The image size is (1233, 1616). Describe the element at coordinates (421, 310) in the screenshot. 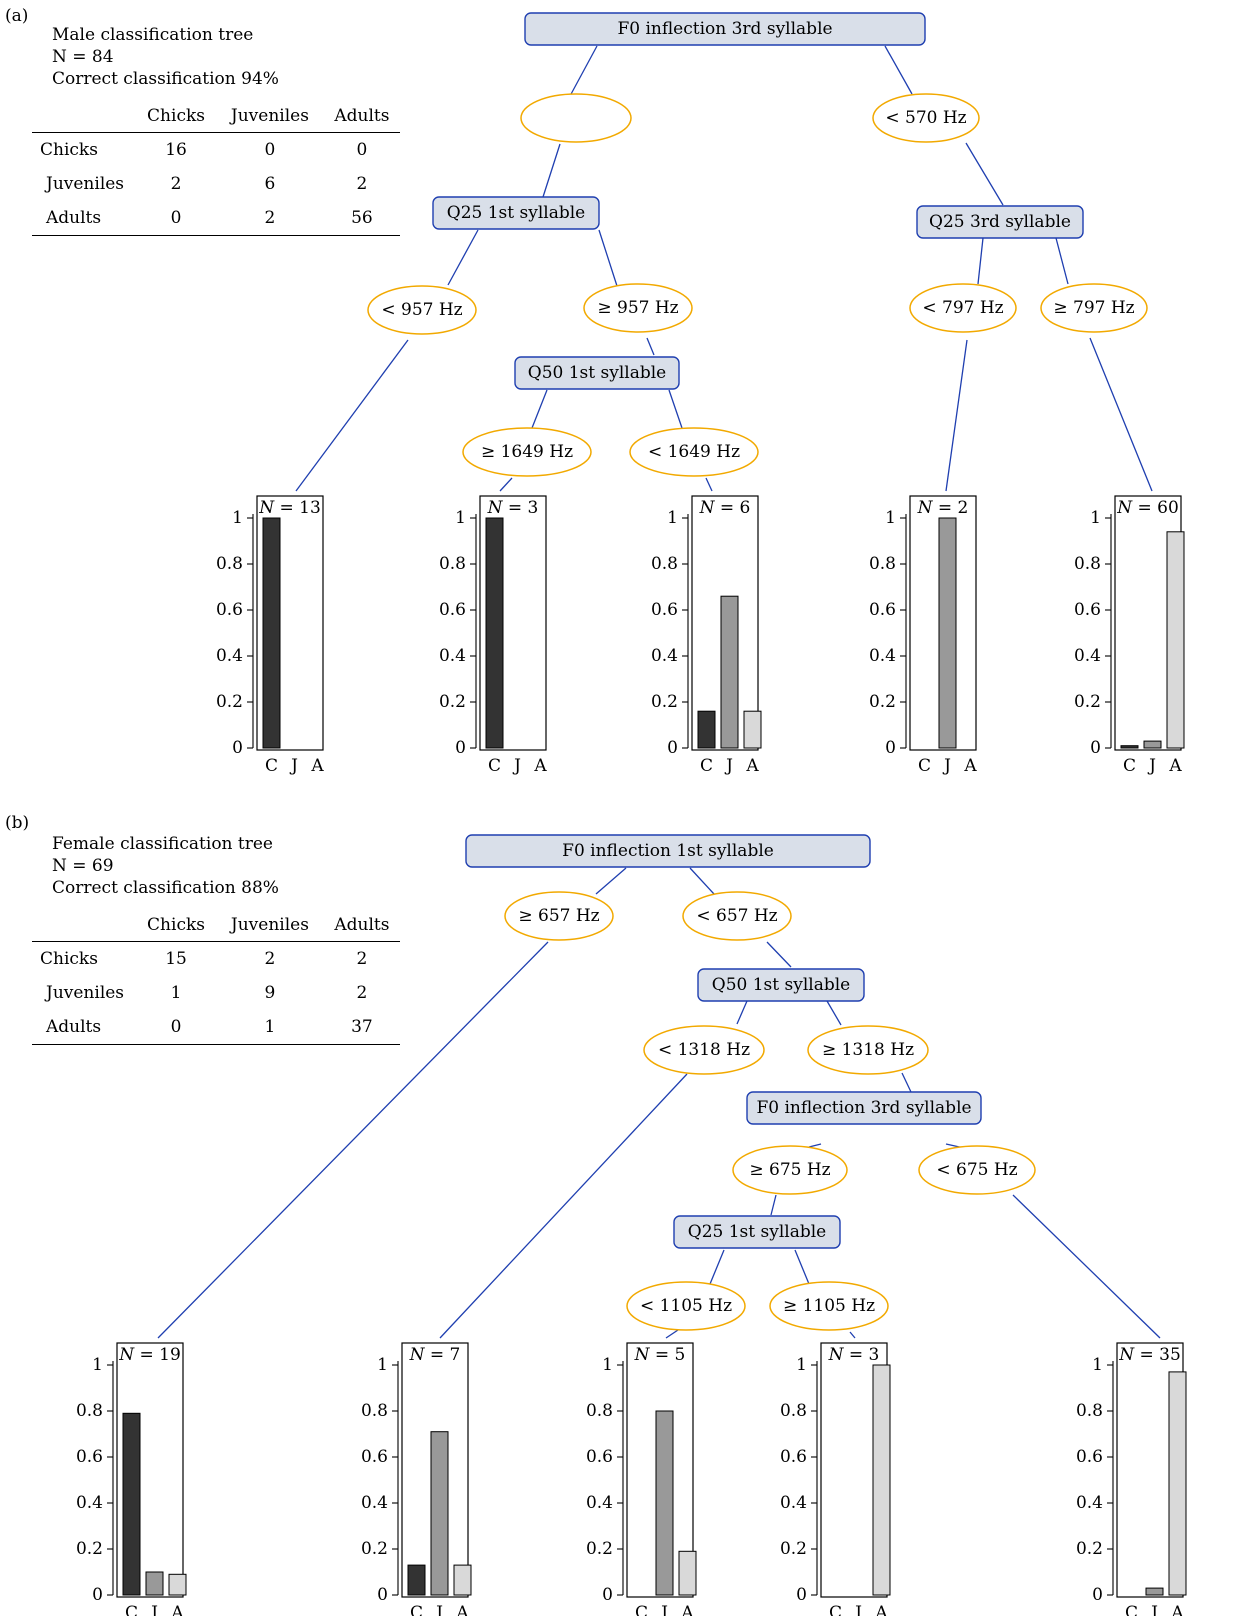

I see `edge-label-text: < 957 Hz` at that location.